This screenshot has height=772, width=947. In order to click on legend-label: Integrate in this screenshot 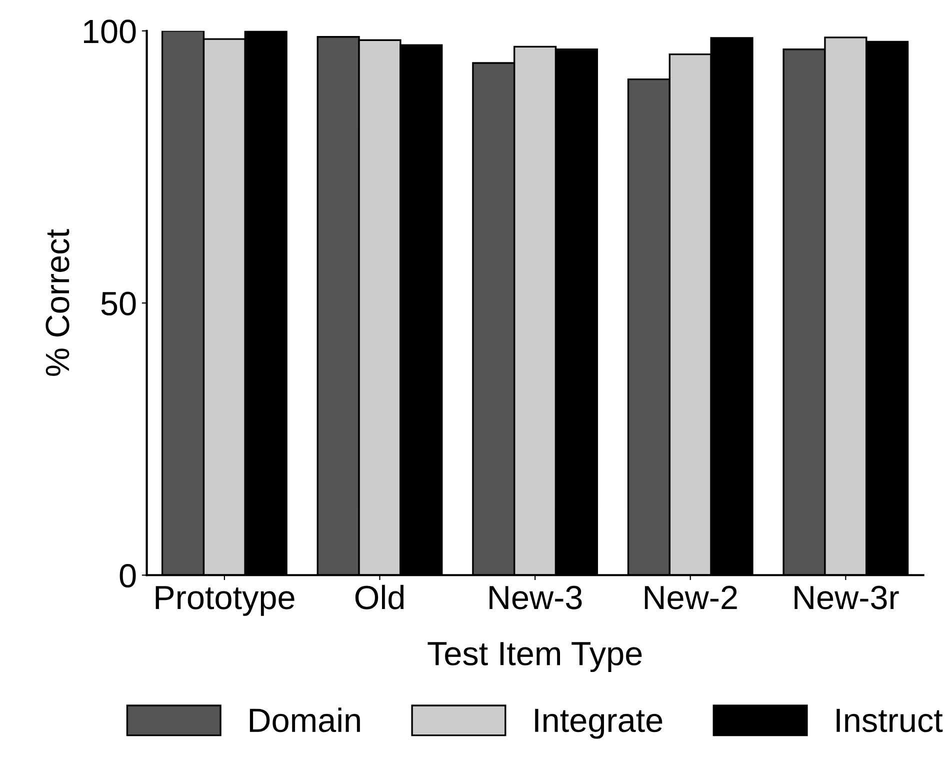, I will do `click(598, 723)`.